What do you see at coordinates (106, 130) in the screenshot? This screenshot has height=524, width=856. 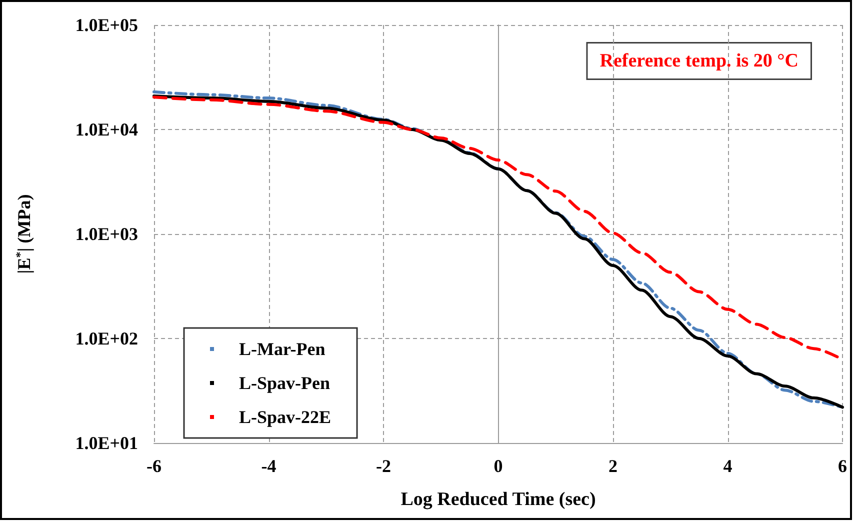 I see `y-tick-label: 1.0E+04` at bounding box center [106, 130].